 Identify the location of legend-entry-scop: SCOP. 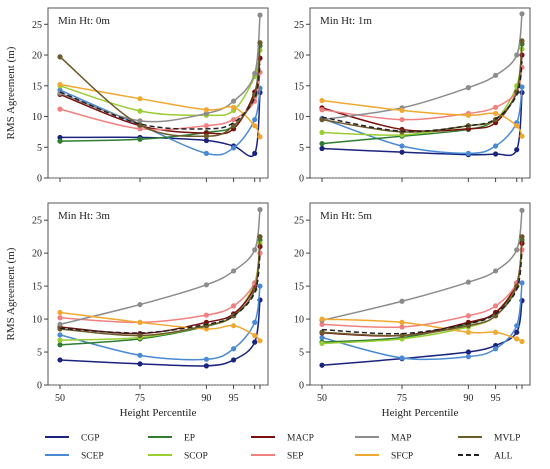
(178, 457).